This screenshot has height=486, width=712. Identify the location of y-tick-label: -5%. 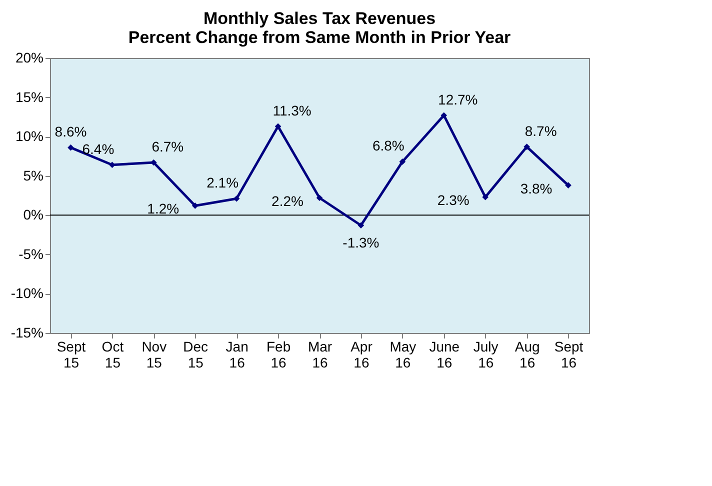
(31, 254).